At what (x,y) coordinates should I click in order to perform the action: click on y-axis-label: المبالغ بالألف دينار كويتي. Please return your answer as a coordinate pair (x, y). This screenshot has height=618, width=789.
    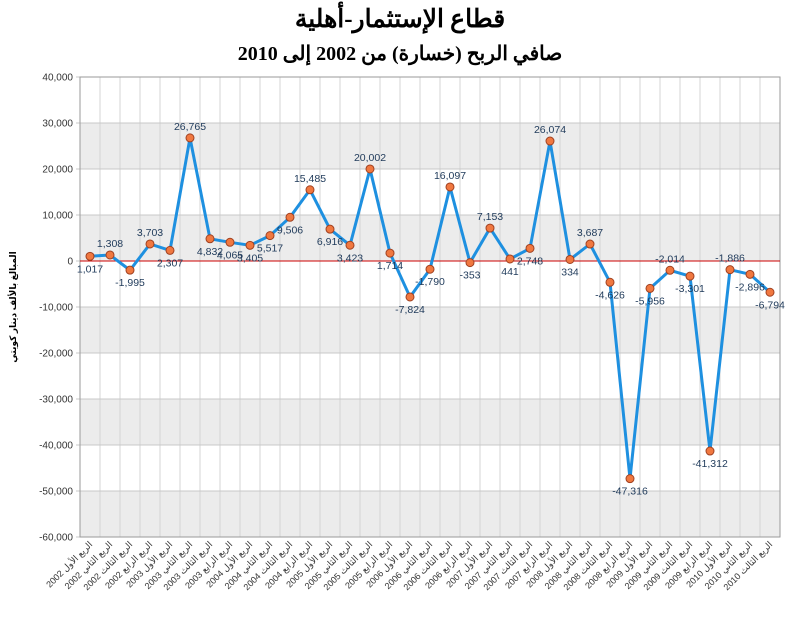
    Looking at the image, I should click on (13, 306).